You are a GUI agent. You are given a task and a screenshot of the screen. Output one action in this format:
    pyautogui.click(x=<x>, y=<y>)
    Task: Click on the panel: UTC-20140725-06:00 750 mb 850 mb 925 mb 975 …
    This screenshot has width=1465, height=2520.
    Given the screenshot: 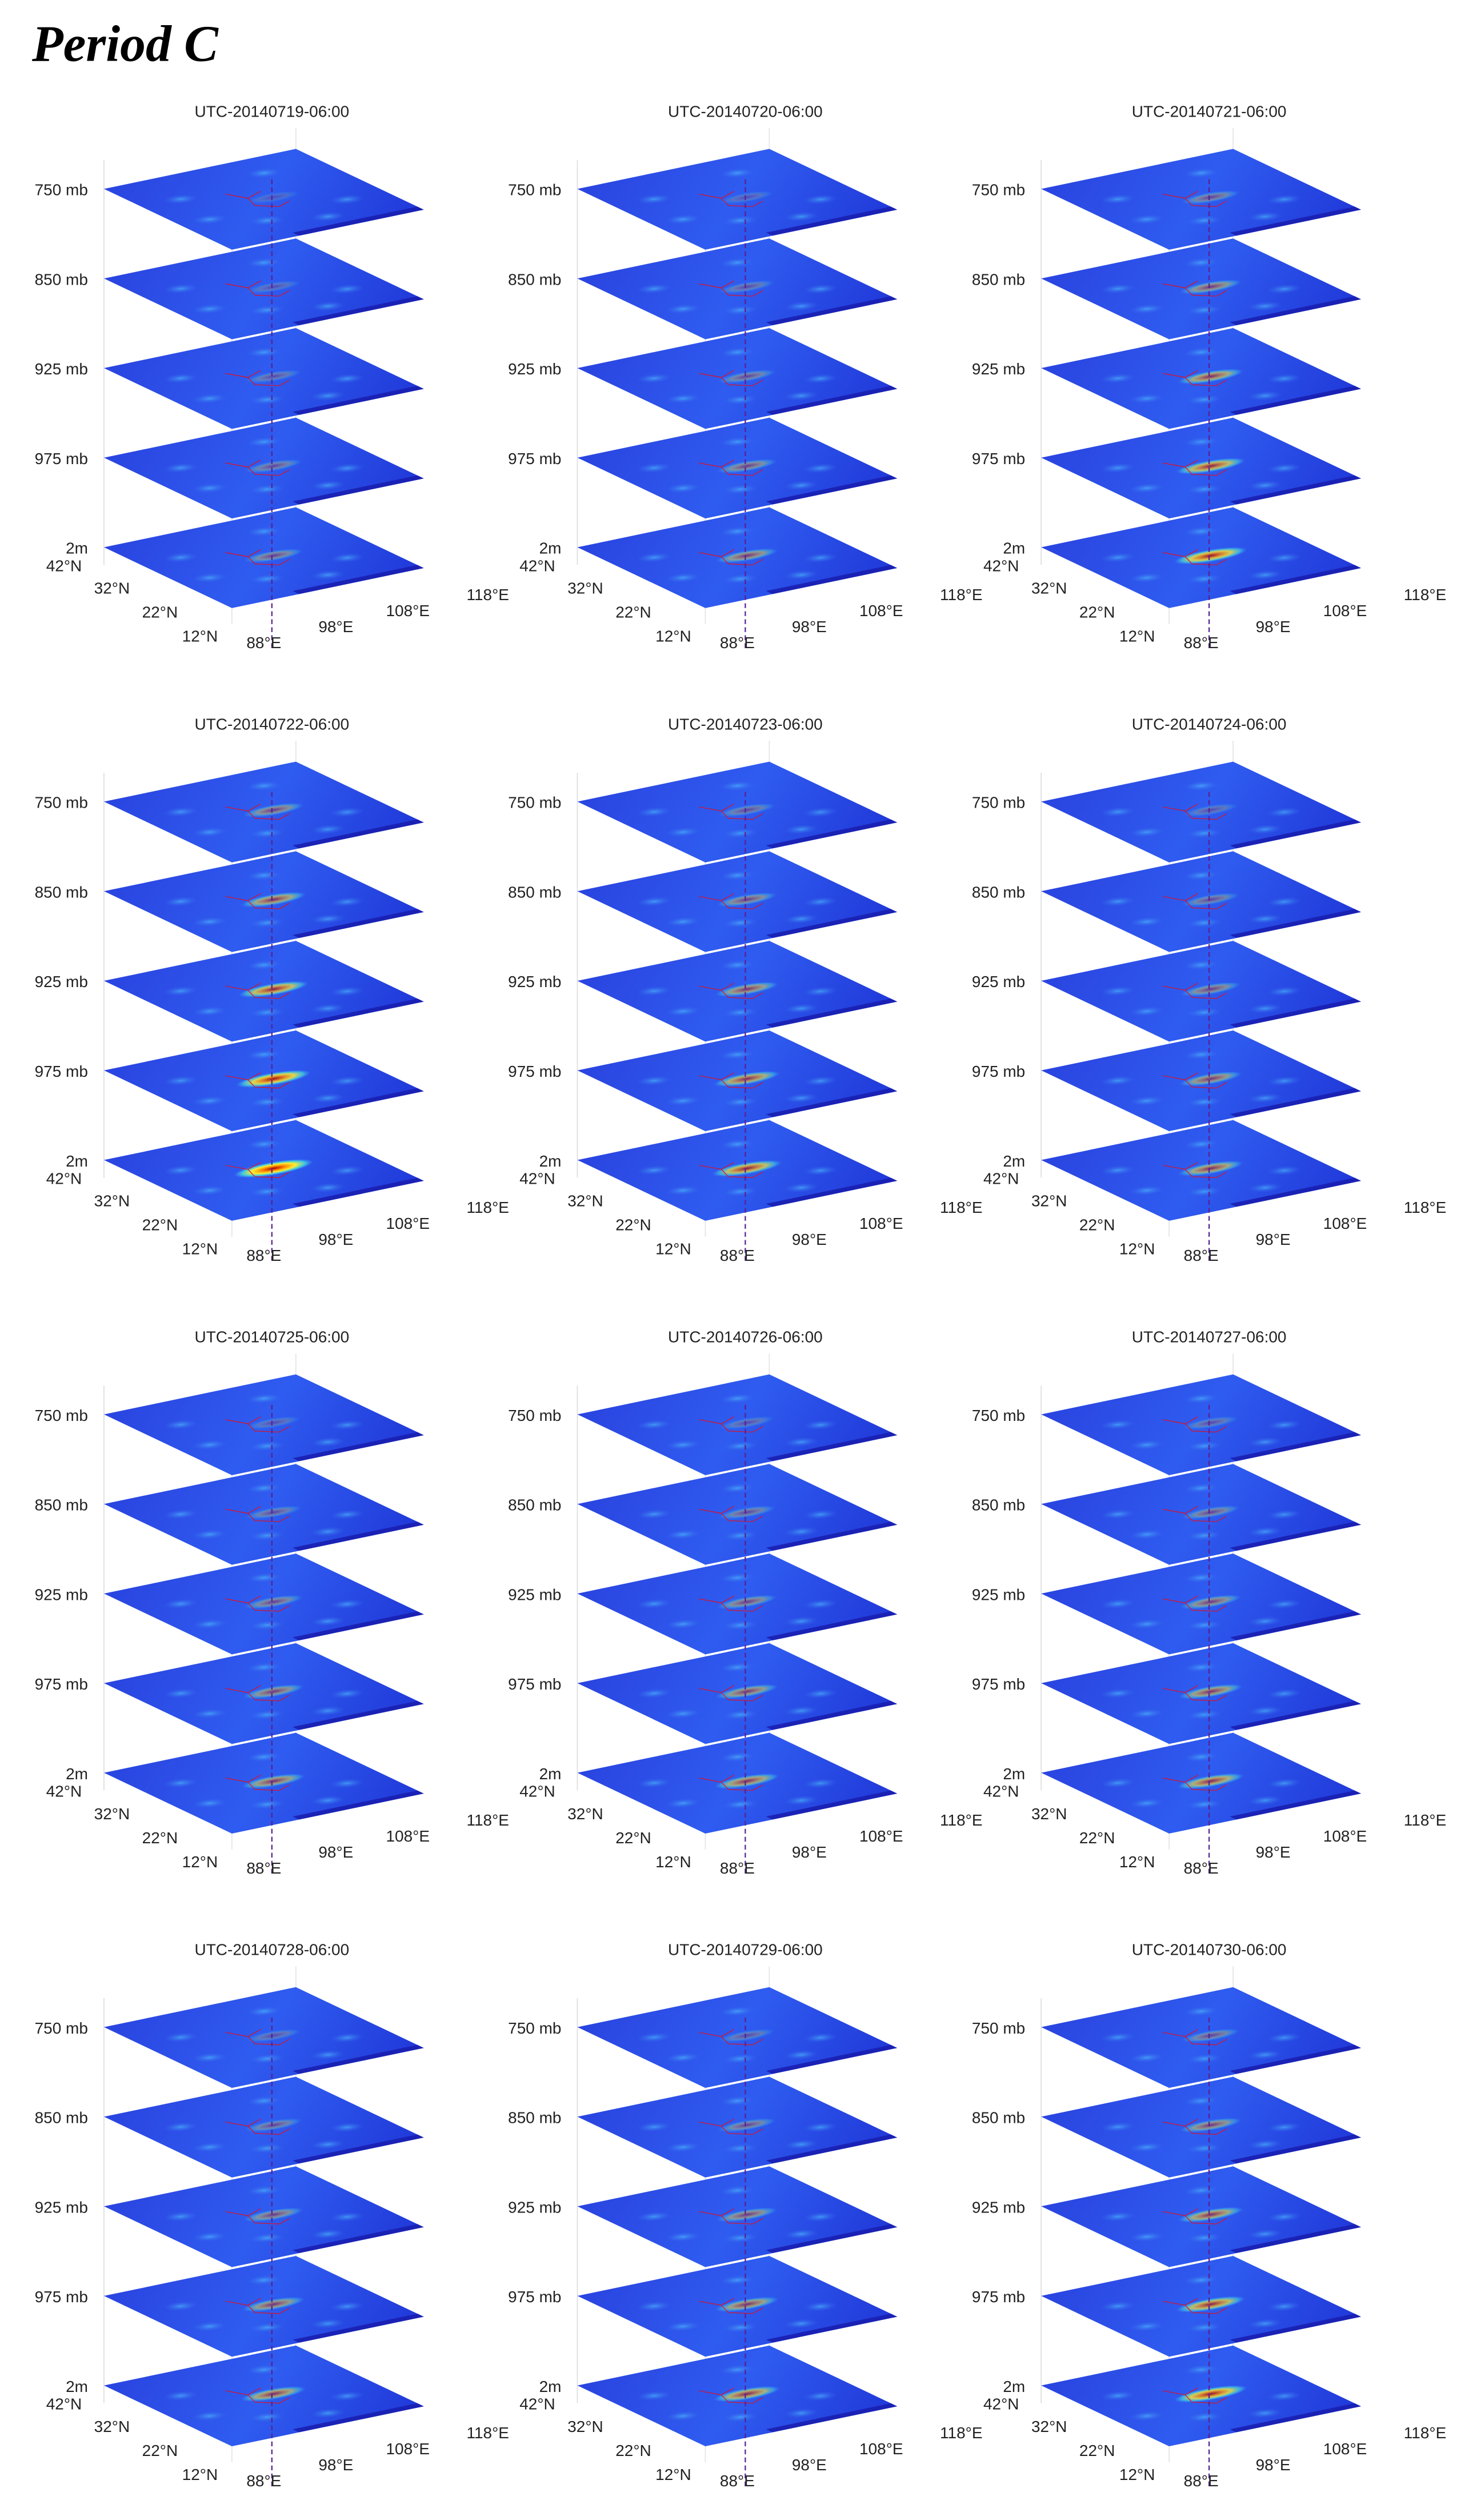 What is the action you would take?
    pyautogui.click(x=272, y=1602)
    